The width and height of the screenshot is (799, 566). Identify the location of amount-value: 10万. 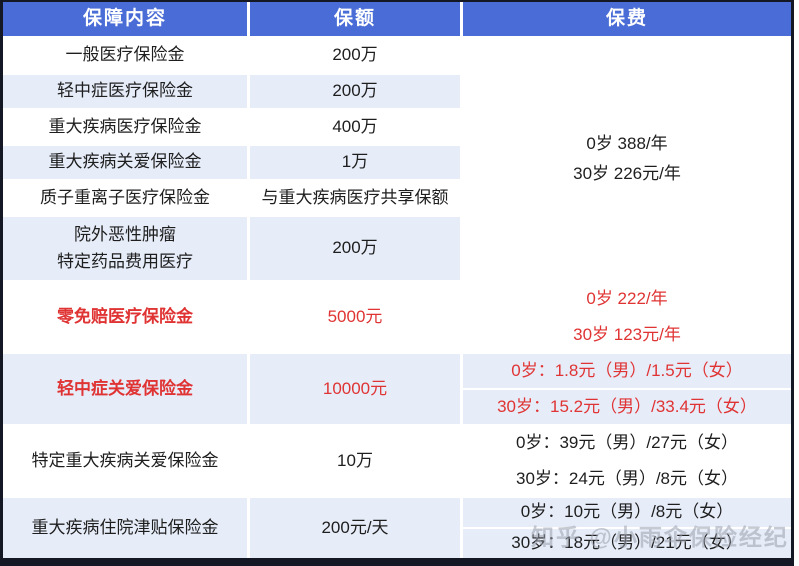
(355, 460).